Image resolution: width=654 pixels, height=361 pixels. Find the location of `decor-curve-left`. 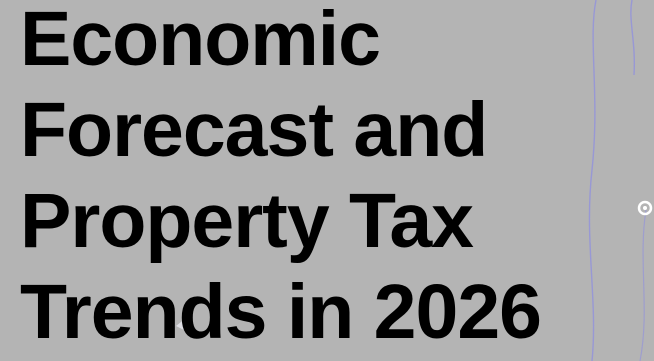

decor-curve-left is located at coordinates (592, 180).